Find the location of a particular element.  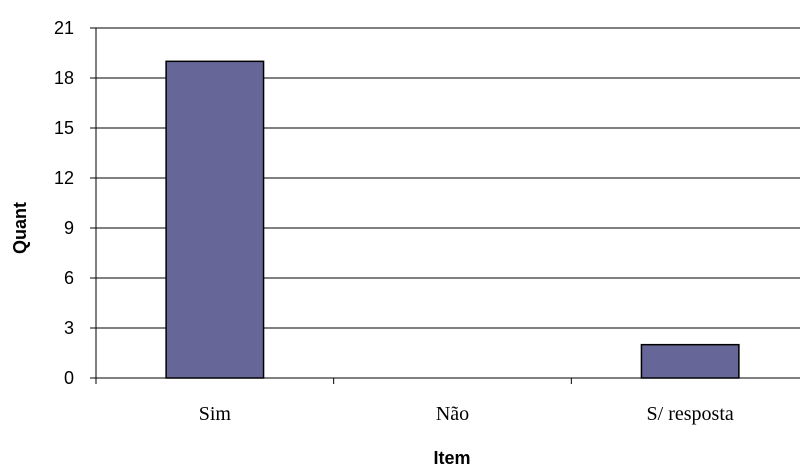

bar-s-resposta is located at coordinates (690, 361).